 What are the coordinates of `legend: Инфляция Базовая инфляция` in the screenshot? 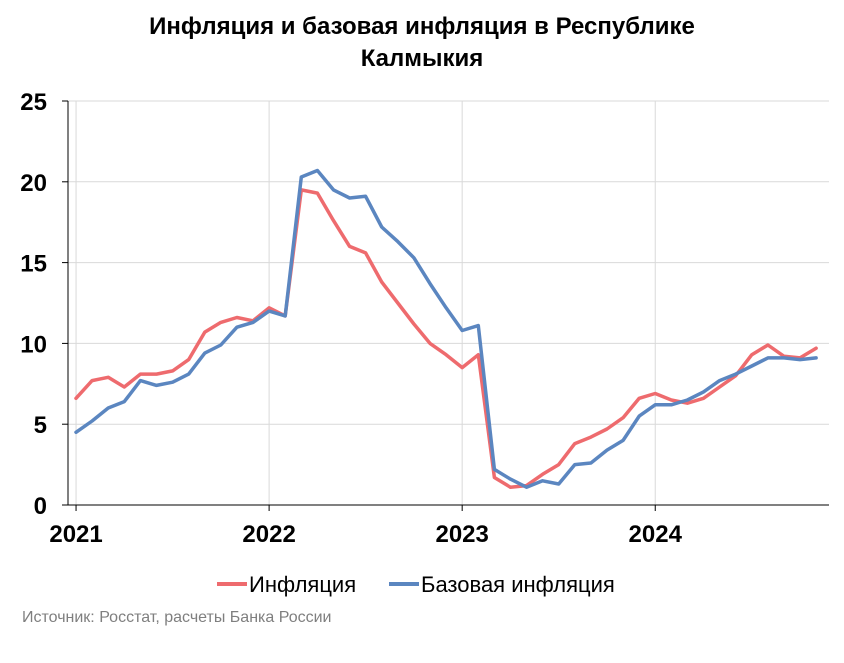 It's located at (416, 584).